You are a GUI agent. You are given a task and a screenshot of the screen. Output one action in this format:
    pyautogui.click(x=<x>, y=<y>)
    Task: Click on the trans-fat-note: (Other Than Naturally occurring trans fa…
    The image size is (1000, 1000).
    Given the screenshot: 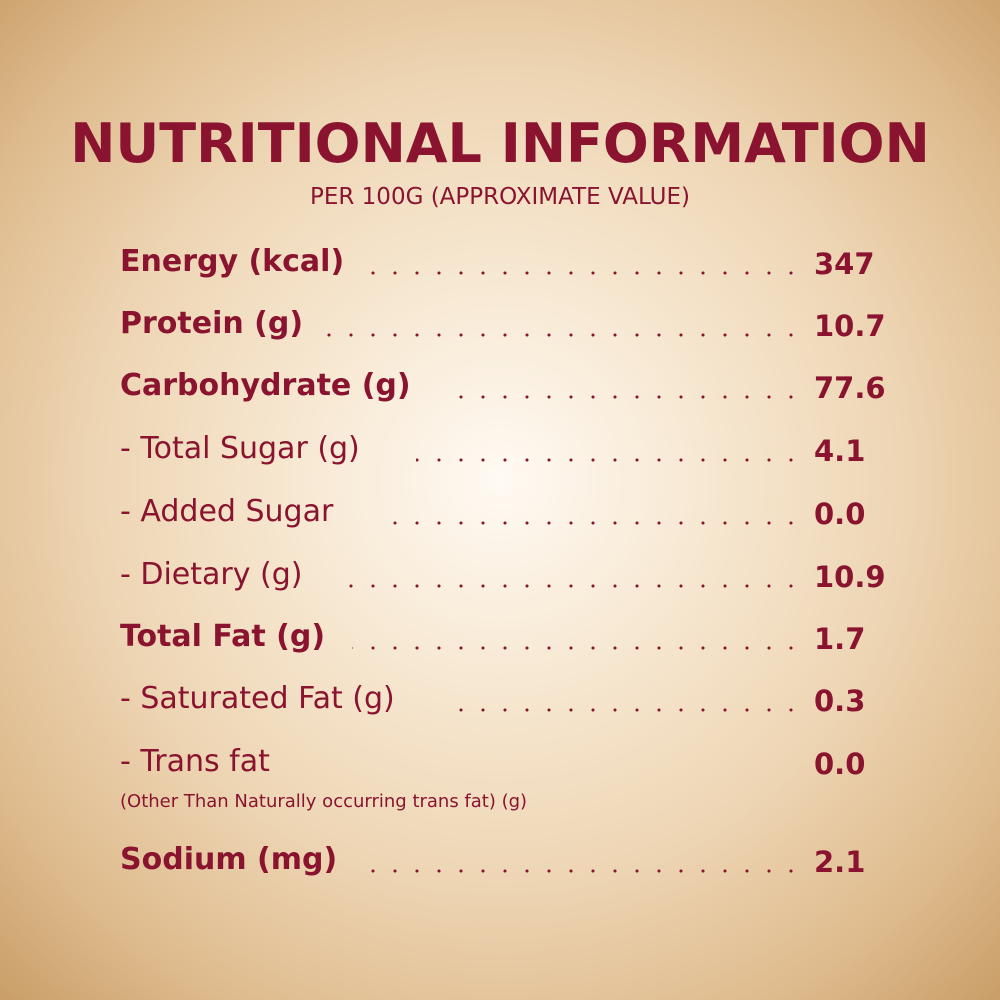 What is the action you would take?
    pyautogui.click(x=324, y=801)
    